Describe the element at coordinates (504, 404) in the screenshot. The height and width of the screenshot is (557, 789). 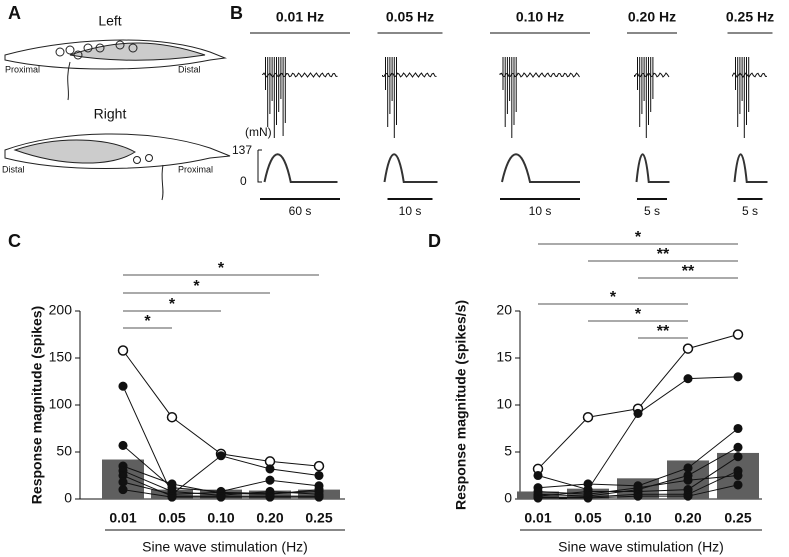
I see `y-tick-label: 10` at that location.